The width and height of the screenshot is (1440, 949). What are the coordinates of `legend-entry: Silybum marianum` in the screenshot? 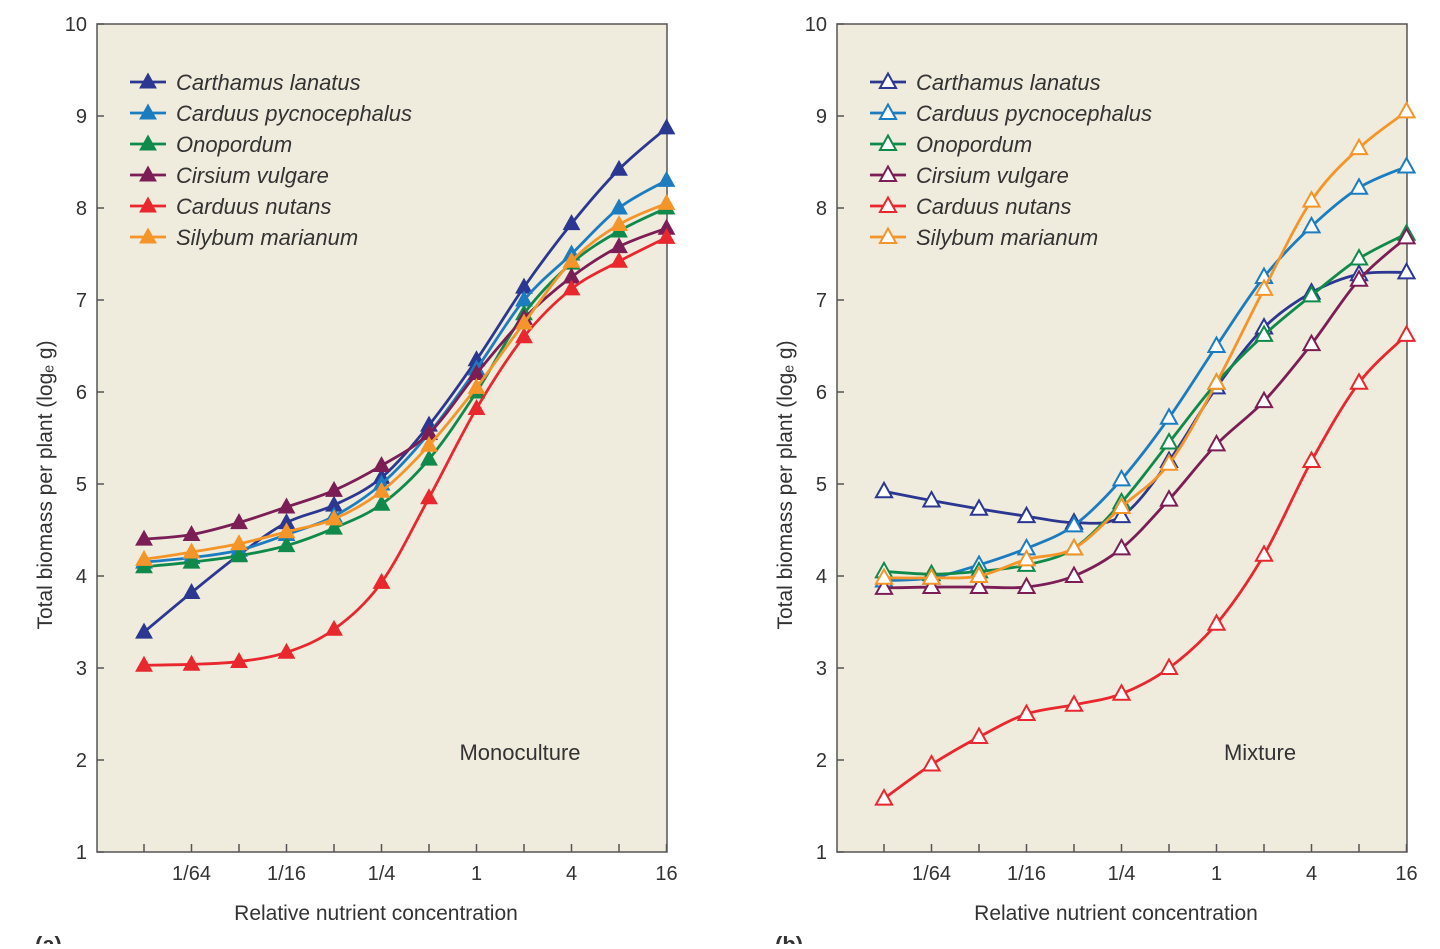 It's located at (1007, 237).